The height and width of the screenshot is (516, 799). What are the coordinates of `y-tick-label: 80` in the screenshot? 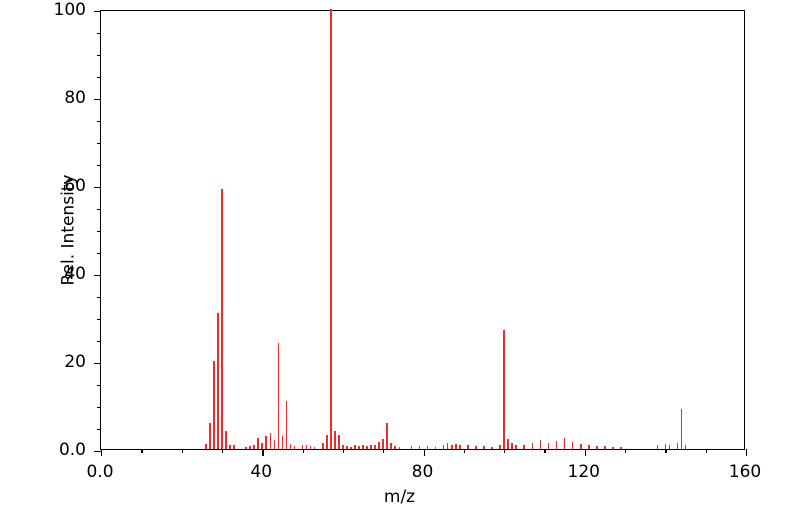 It's located at (75, 98).